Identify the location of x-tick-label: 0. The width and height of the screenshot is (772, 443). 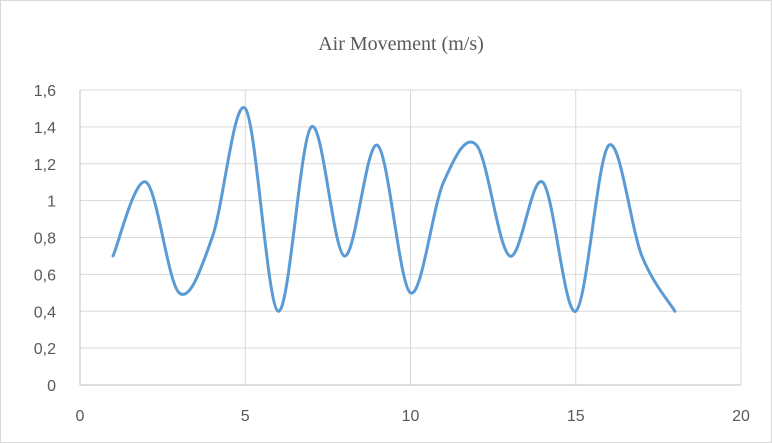
(80, 416).